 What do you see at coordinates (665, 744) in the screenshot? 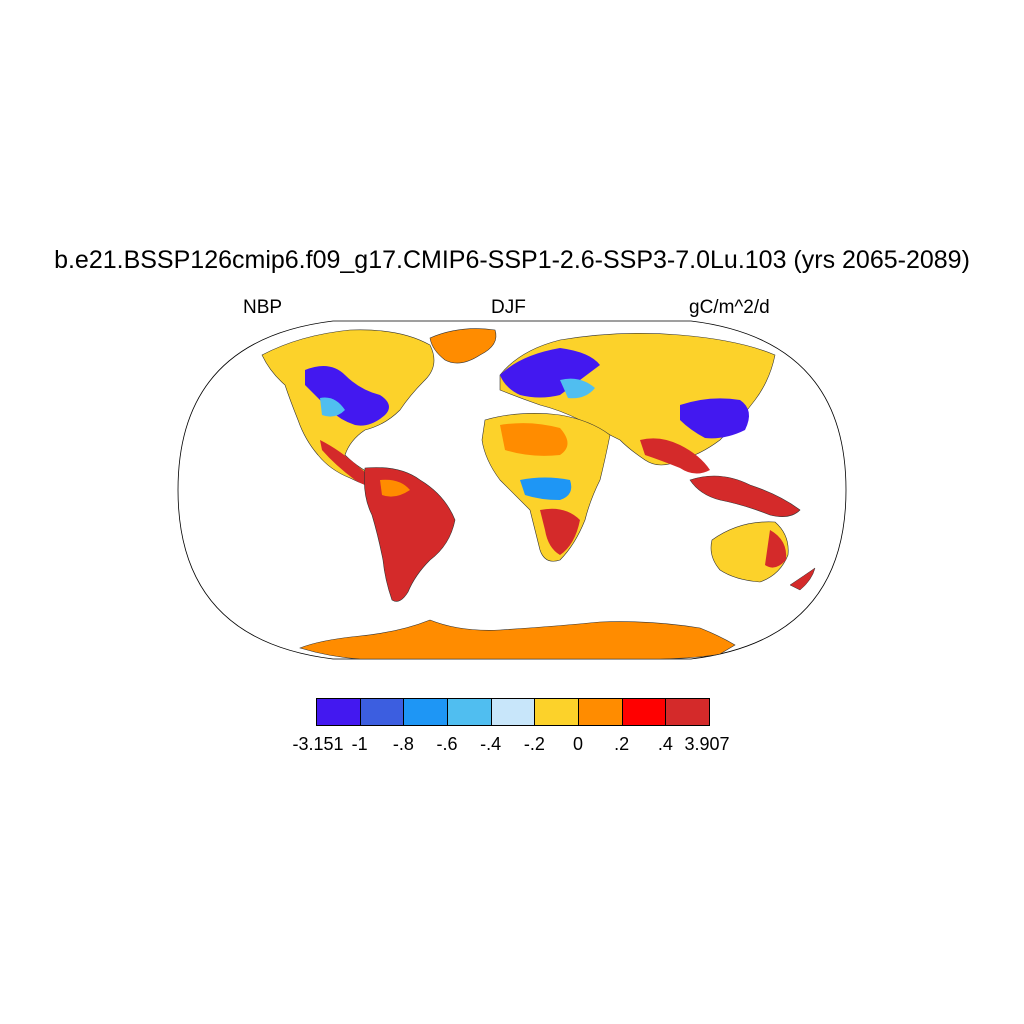
I see `colorbar-tick-label: .4` at bounding box center [665, 744].